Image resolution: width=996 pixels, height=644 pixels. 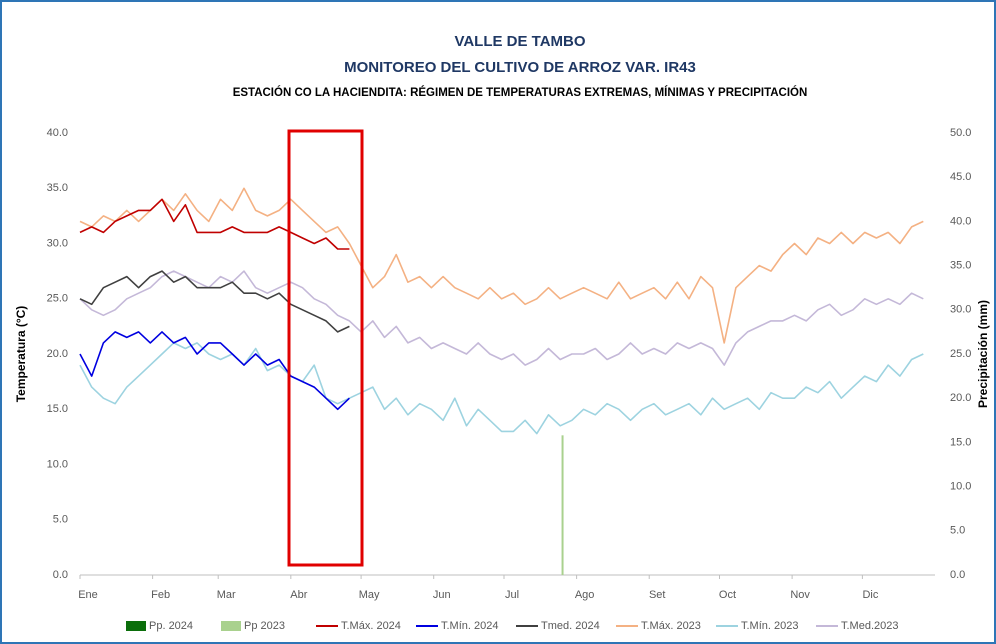 What do you see at coordinates (520, 67) in the screenshot?
I see `chart-subtitle: MONITOREO DEL CULTIVO DE ARROZ VAR. IR43` at bounding box center [520, 67].